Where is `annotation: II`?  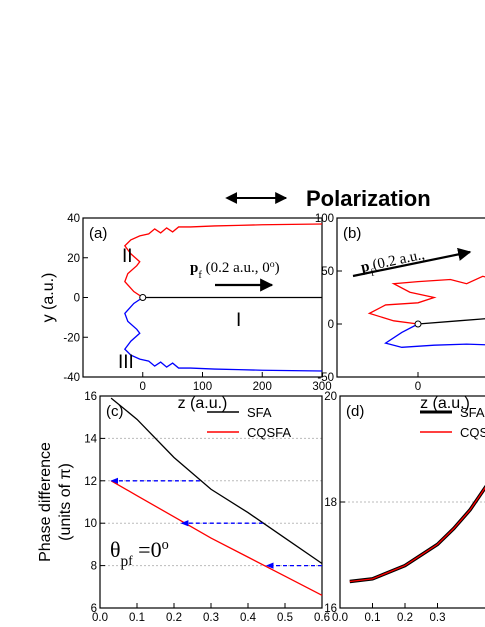
annotation: II is located at coordinates (127, 256).